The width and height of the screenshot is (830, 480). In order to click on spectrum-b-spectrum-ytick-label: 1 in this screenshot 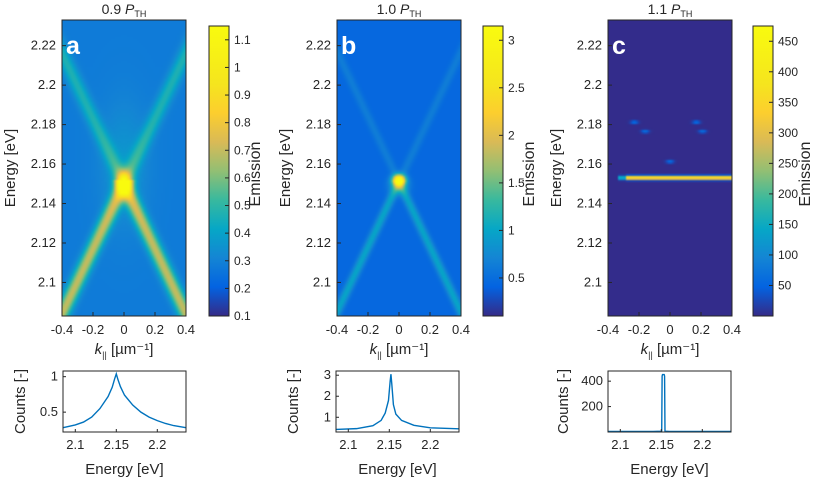, I will do `click(327, 416)`.